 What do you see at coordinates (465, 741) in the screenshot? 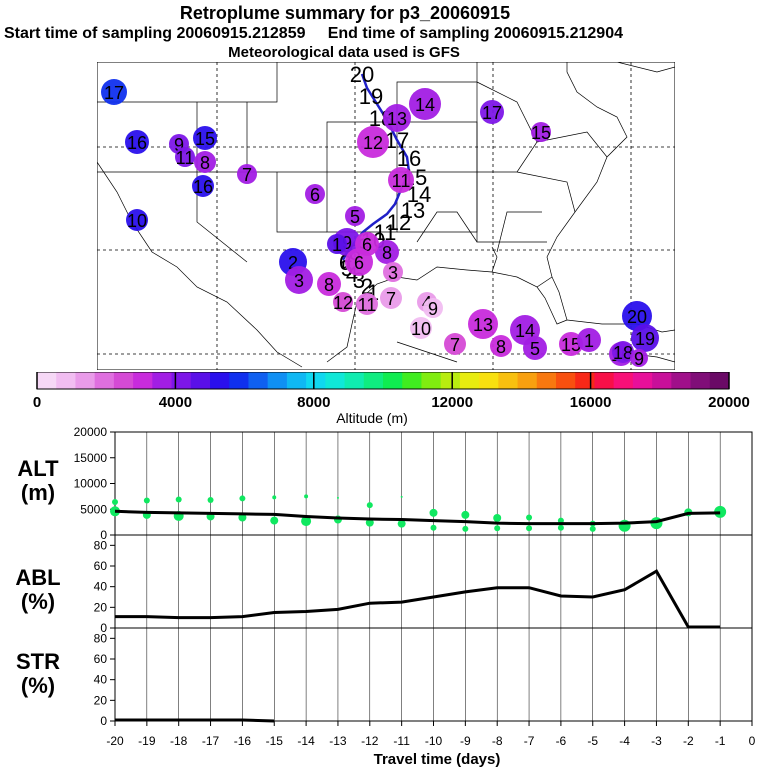
I see `x-tick-label: -9` at bounding box center [465, 741].